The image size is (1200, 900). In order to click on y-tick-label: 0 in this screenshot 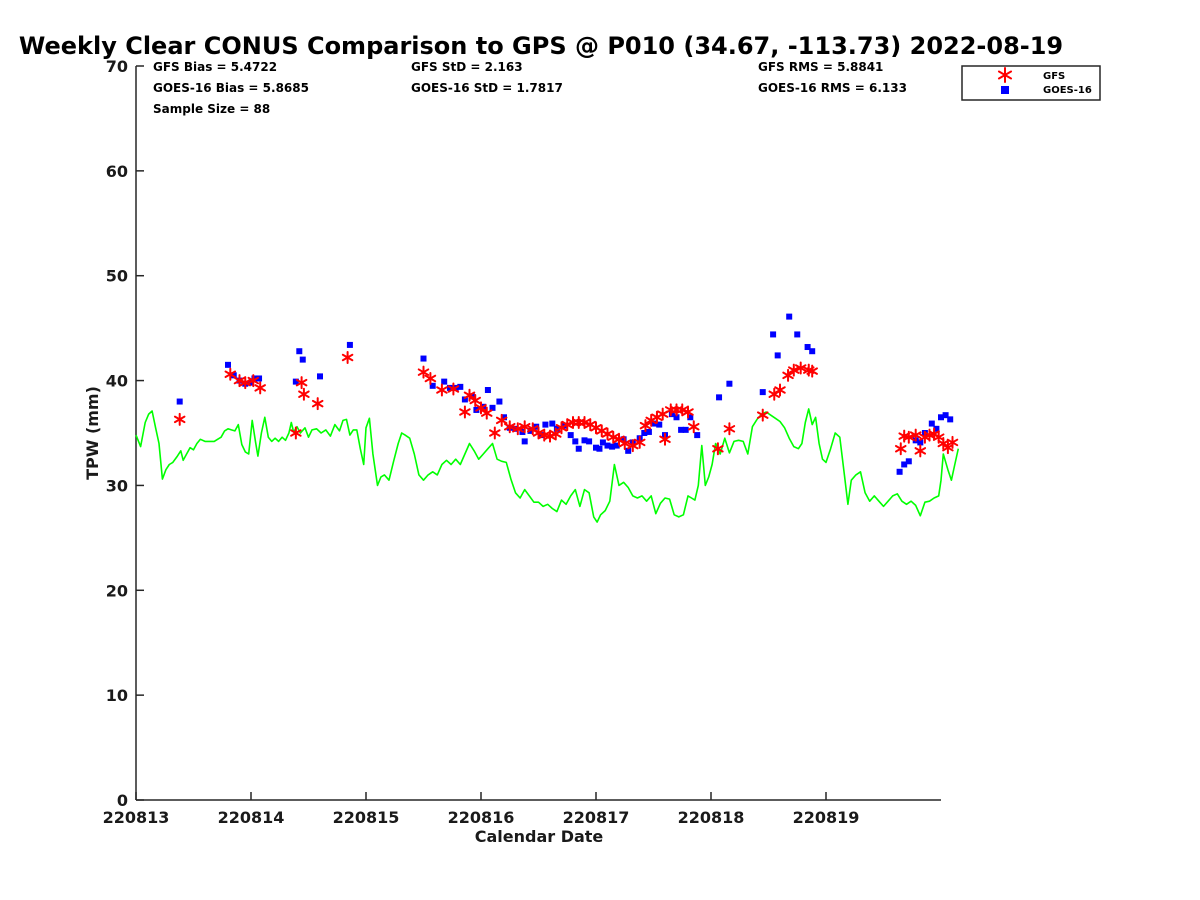, I will do `click(122, 800)`.